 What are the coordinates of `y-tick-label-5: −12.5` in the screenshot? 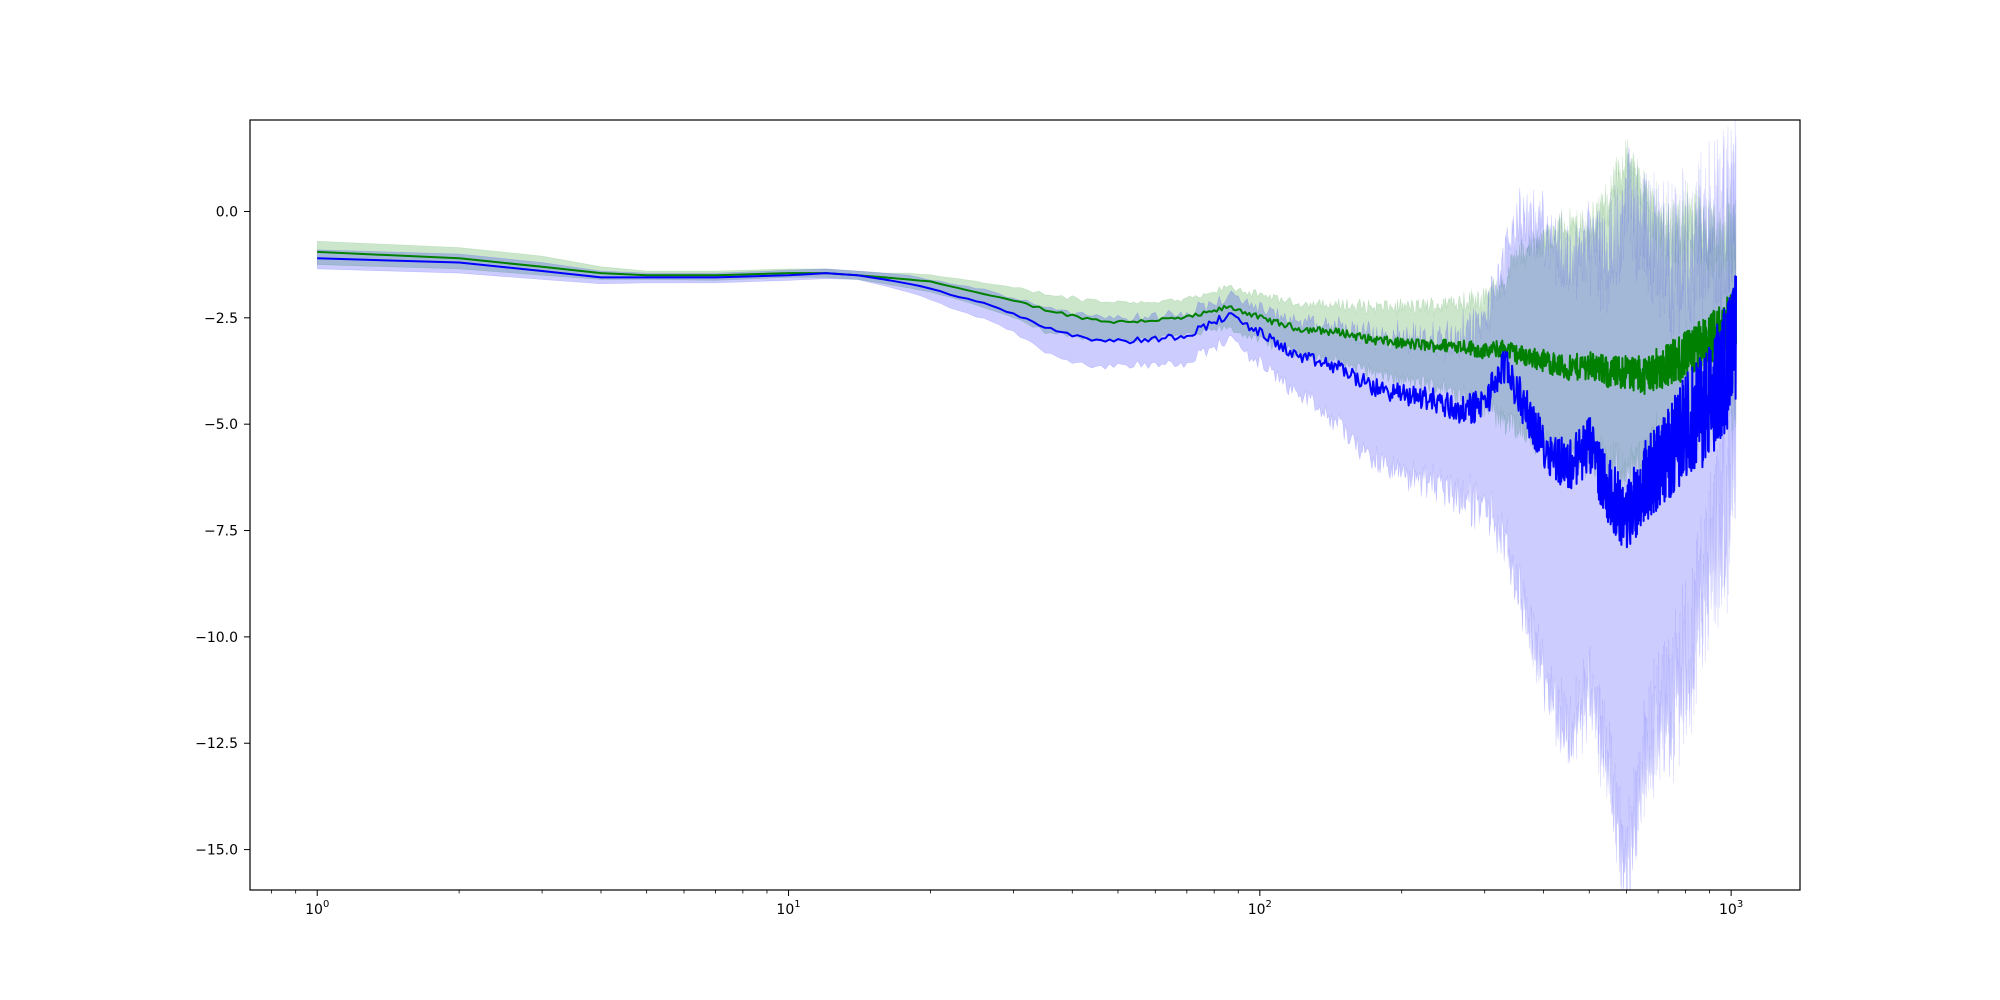 It's located at (216, 744).